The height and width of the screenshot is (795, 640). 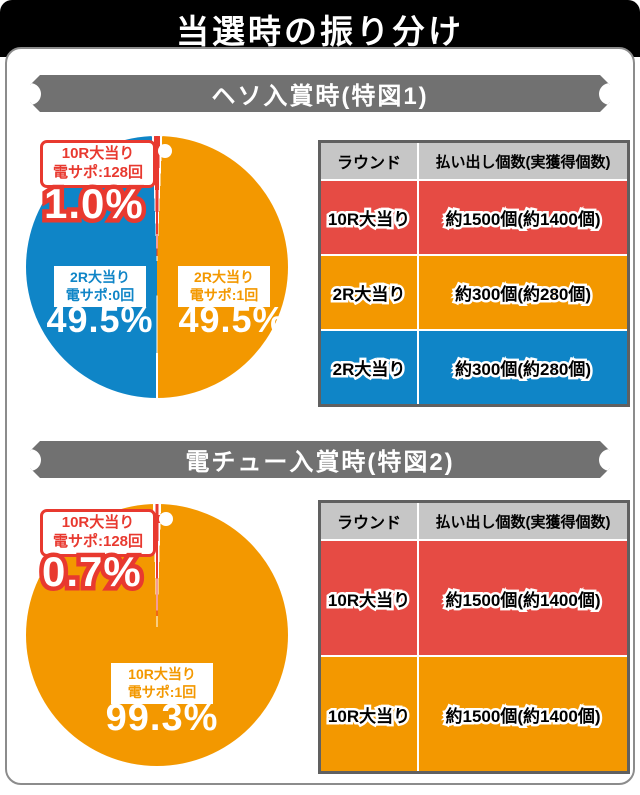 I want to click on section1-banner-label: ヘソ入賞時(特図1), so click(x=320, y=96).